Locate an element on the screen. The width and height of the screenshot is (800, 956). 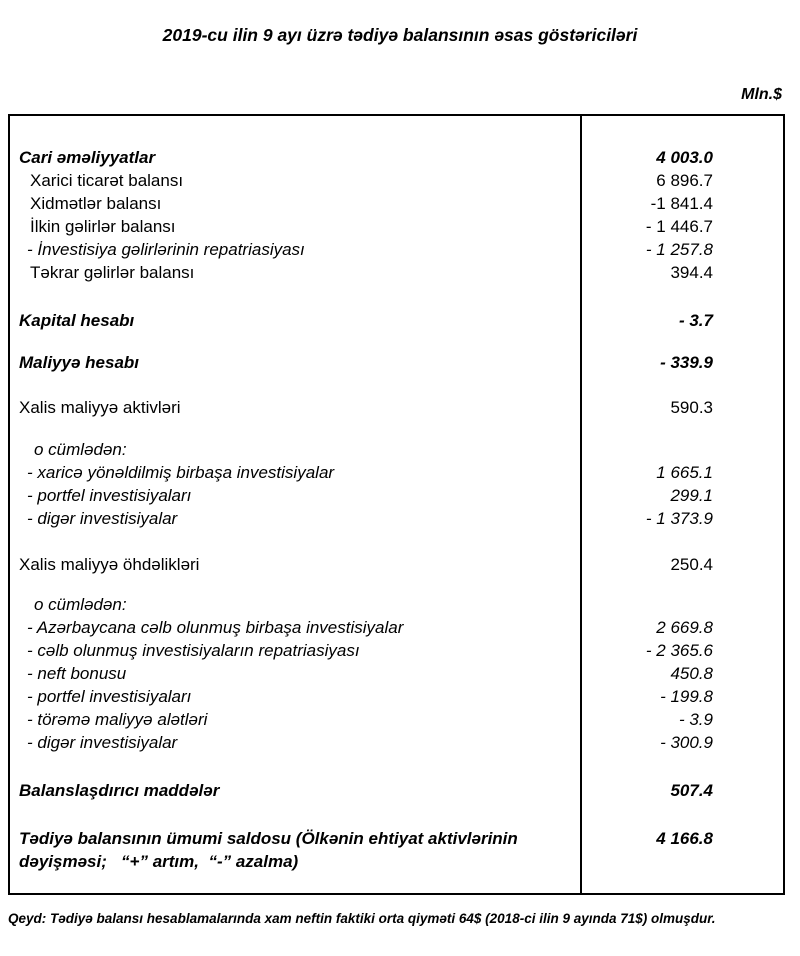
row-value: 299.1 is located at coordinates (691, 495).